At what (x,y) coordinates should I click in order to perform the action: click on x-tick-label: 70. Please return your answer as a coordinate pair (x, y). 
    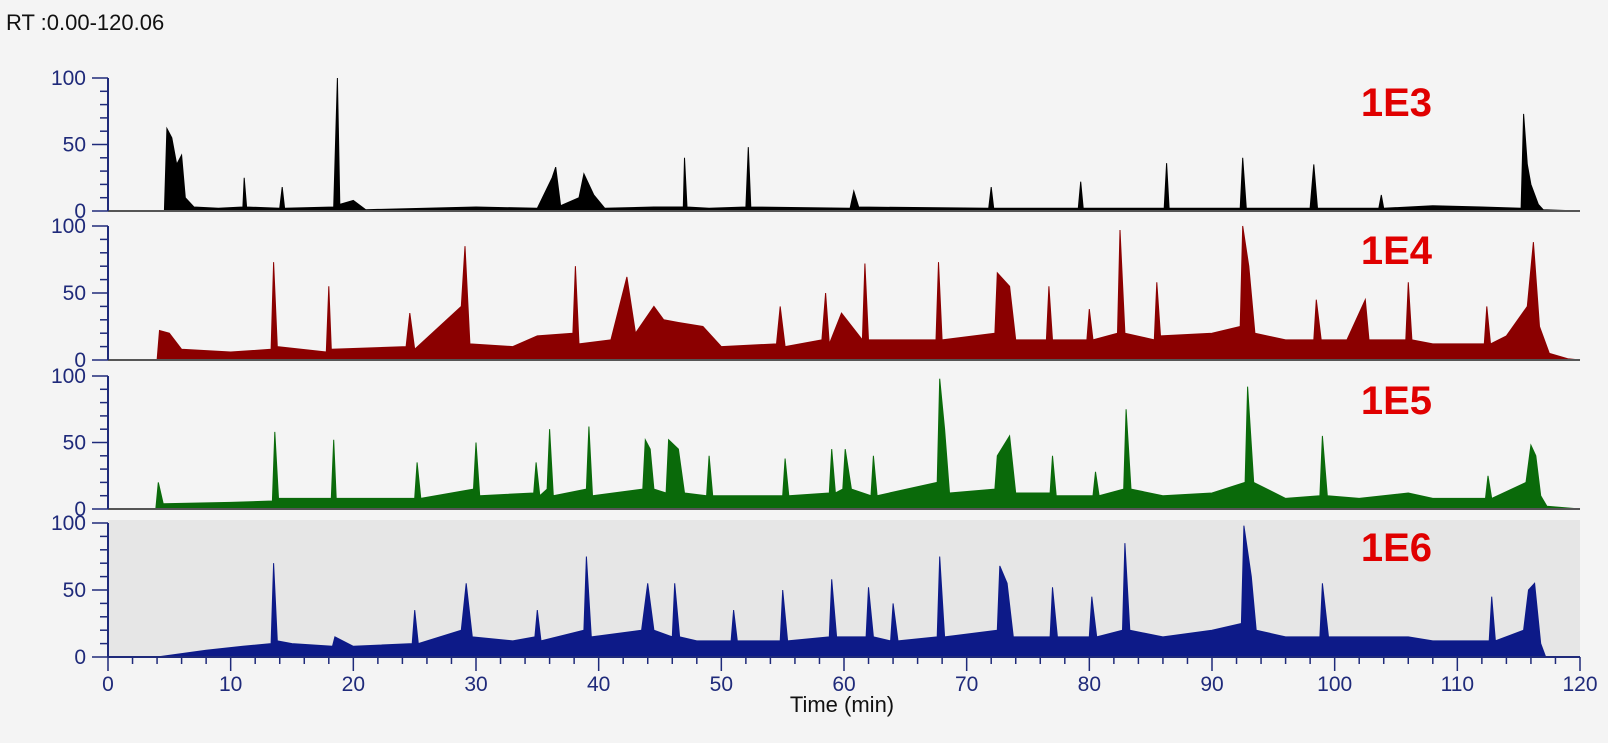
    Looking at the image, I should click on (966, 684).